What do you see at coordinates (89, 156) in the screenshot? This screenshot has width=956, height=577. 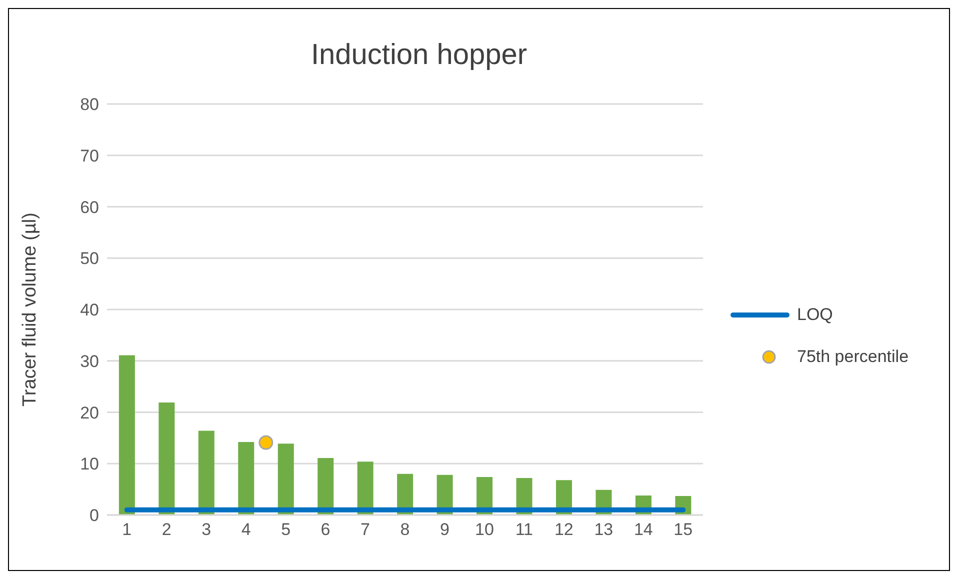 I see `y-tick-label: 70` at bounding box center [89, 156].